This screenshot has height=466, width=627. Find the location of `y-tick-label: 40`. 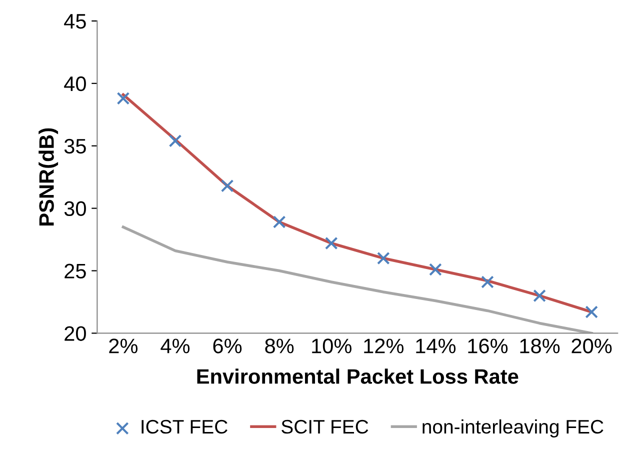

y-tick-label: 40 is located at coordinates (75, 84).